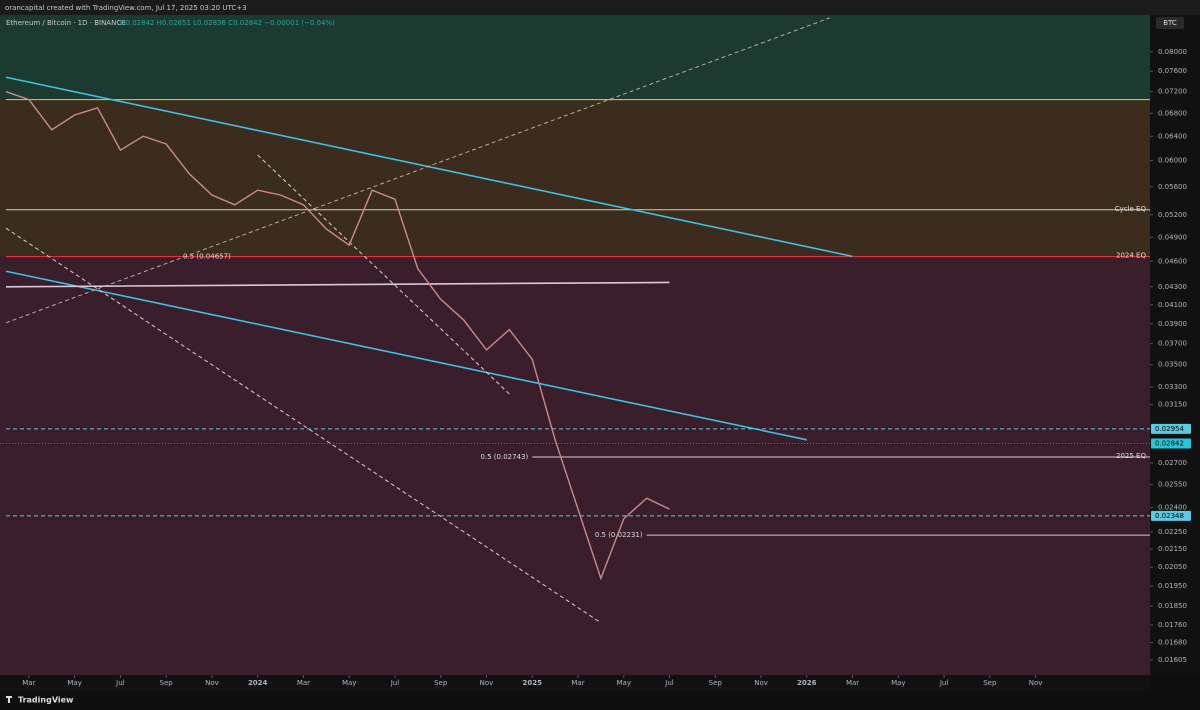 The height and width of the screenshot is (710, 1200). What do you see at coordinates (1172, 324) in the screenshot?
I see `y-tick-label: 0.03900` at bounding box center [1172, 324].